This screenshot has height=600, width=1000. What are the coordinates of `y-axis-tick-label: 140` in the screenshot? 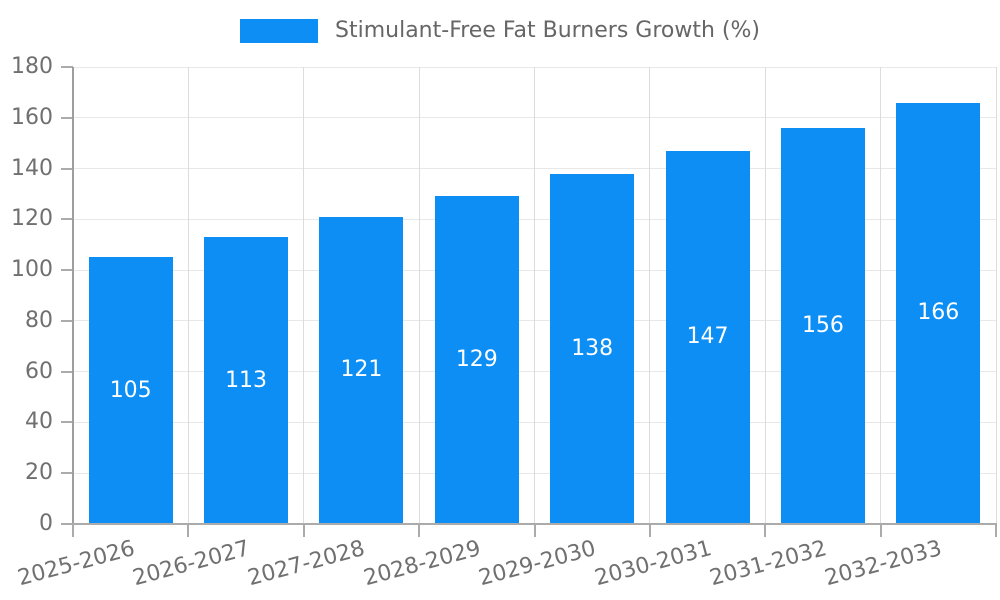 It's located at (32, 168).